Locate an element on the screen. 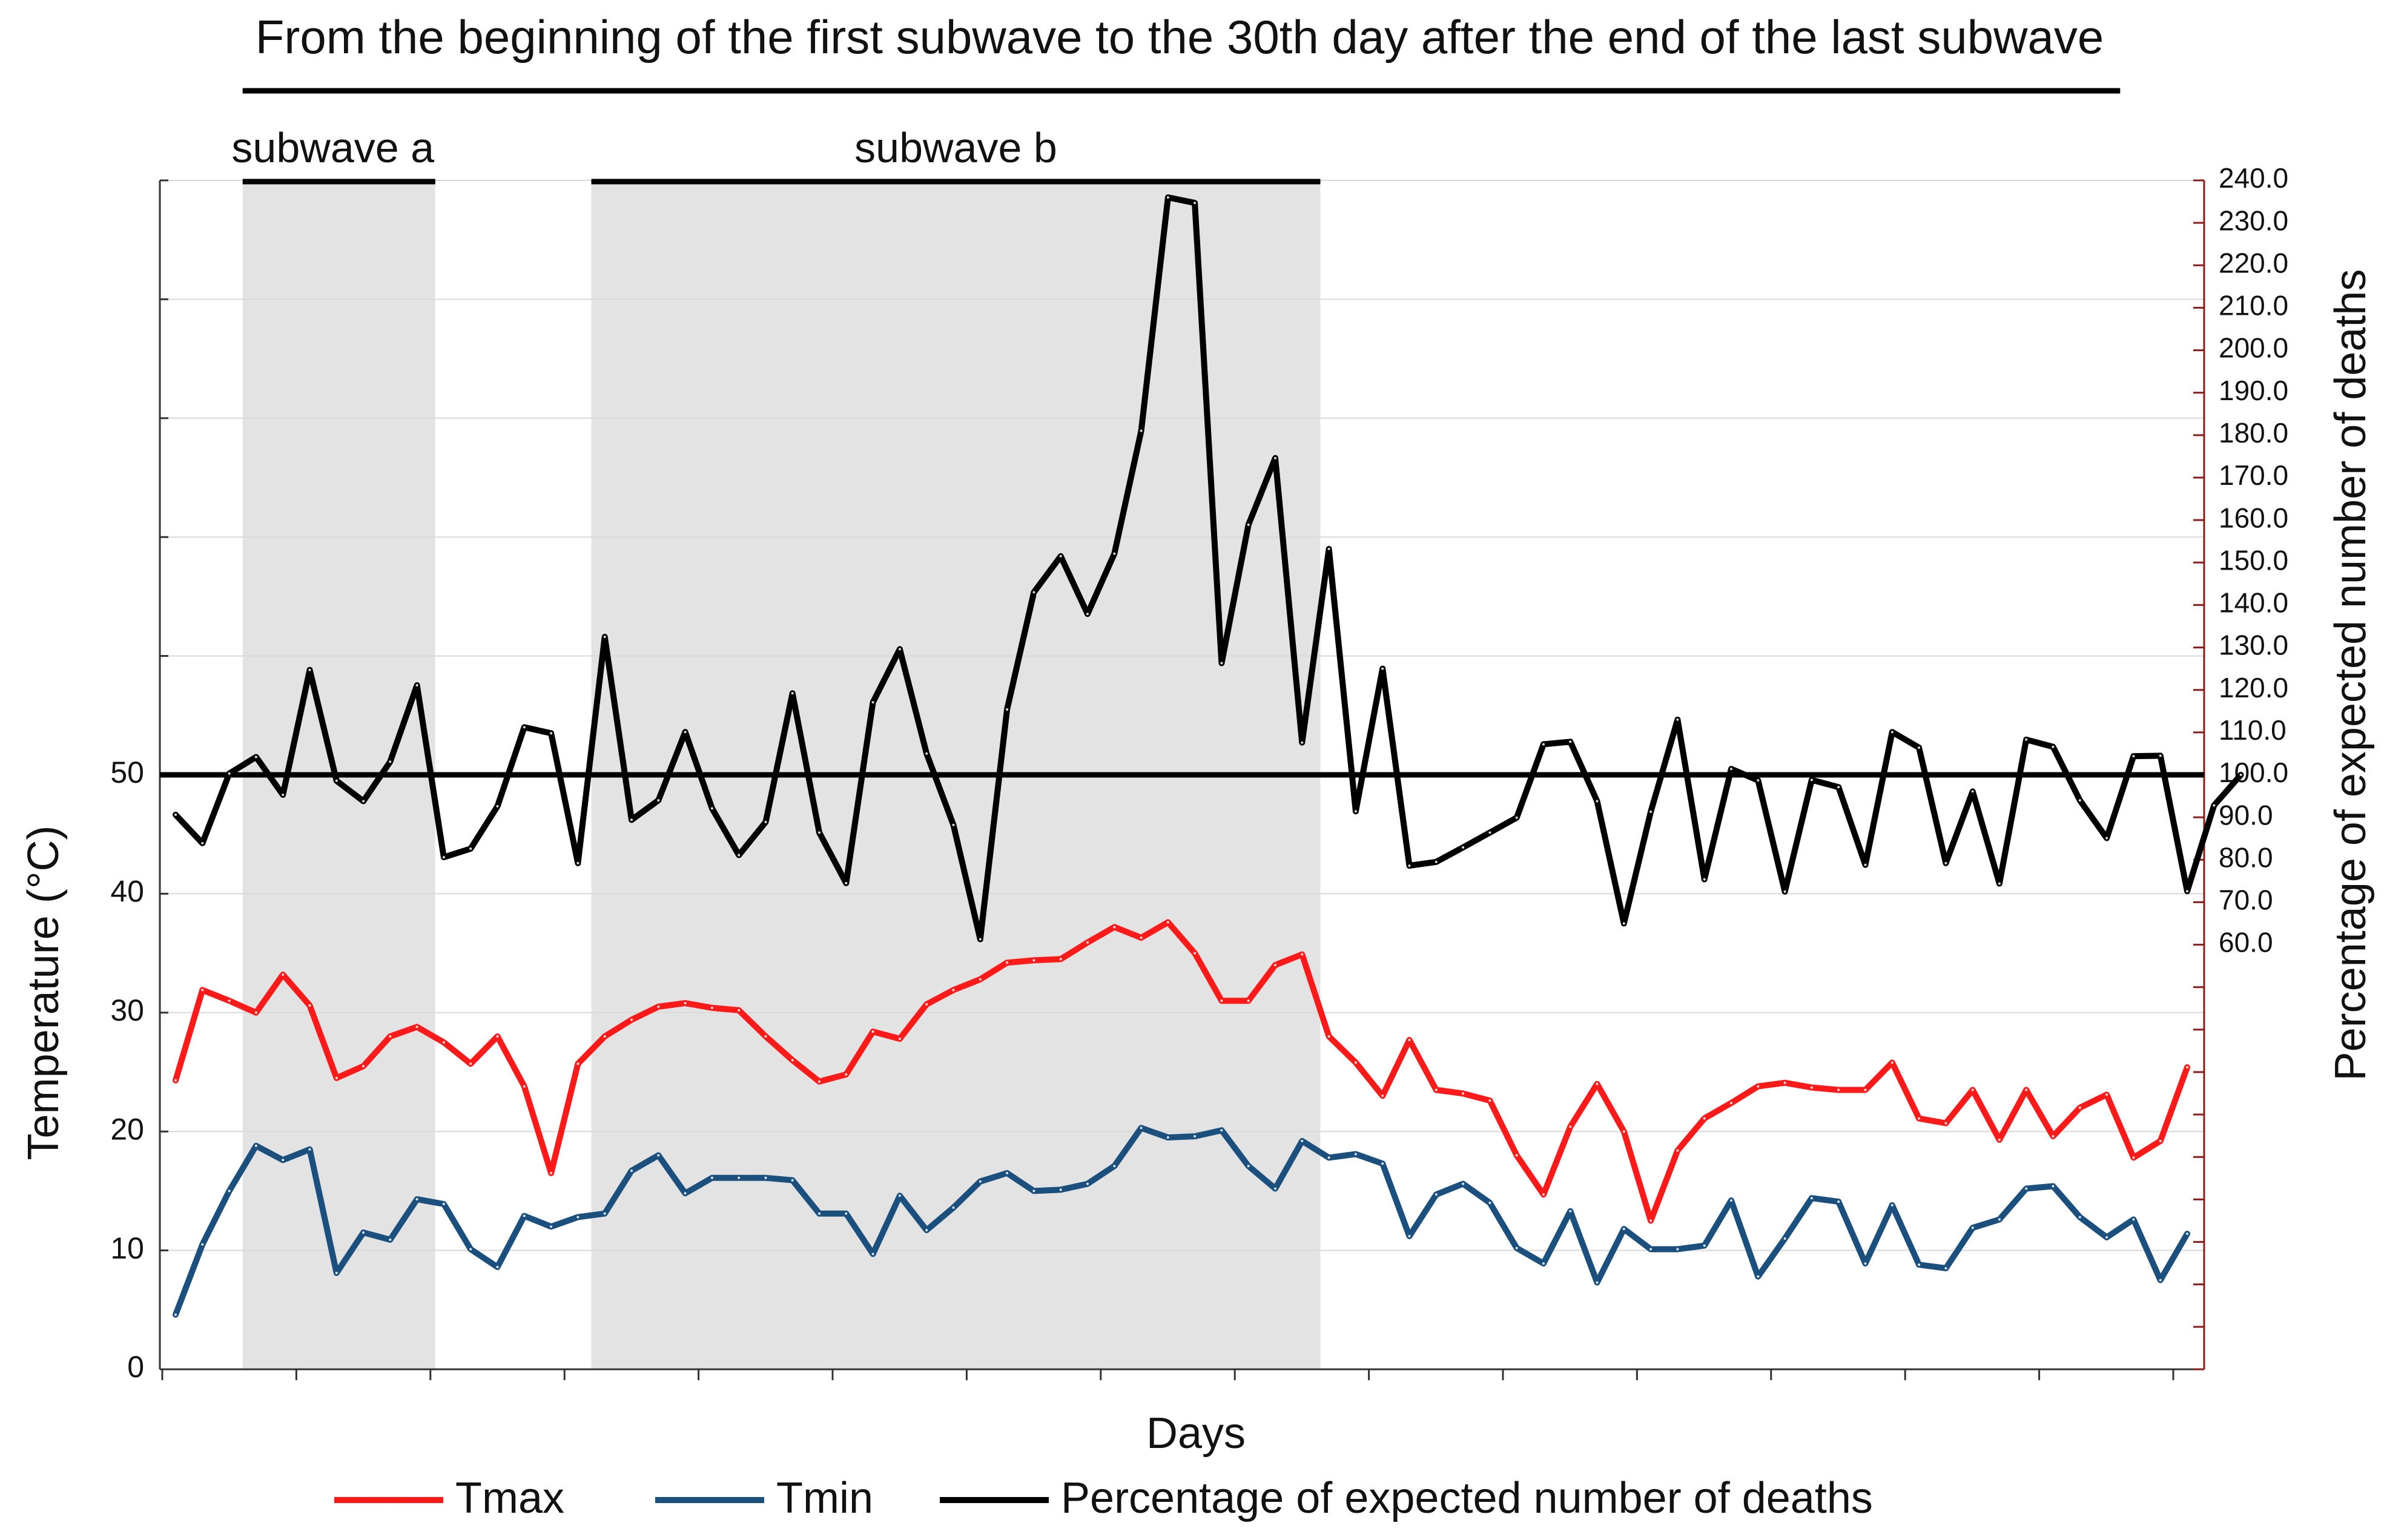  y-left-tick-label: 0 is located at coordinates (135, 1367).